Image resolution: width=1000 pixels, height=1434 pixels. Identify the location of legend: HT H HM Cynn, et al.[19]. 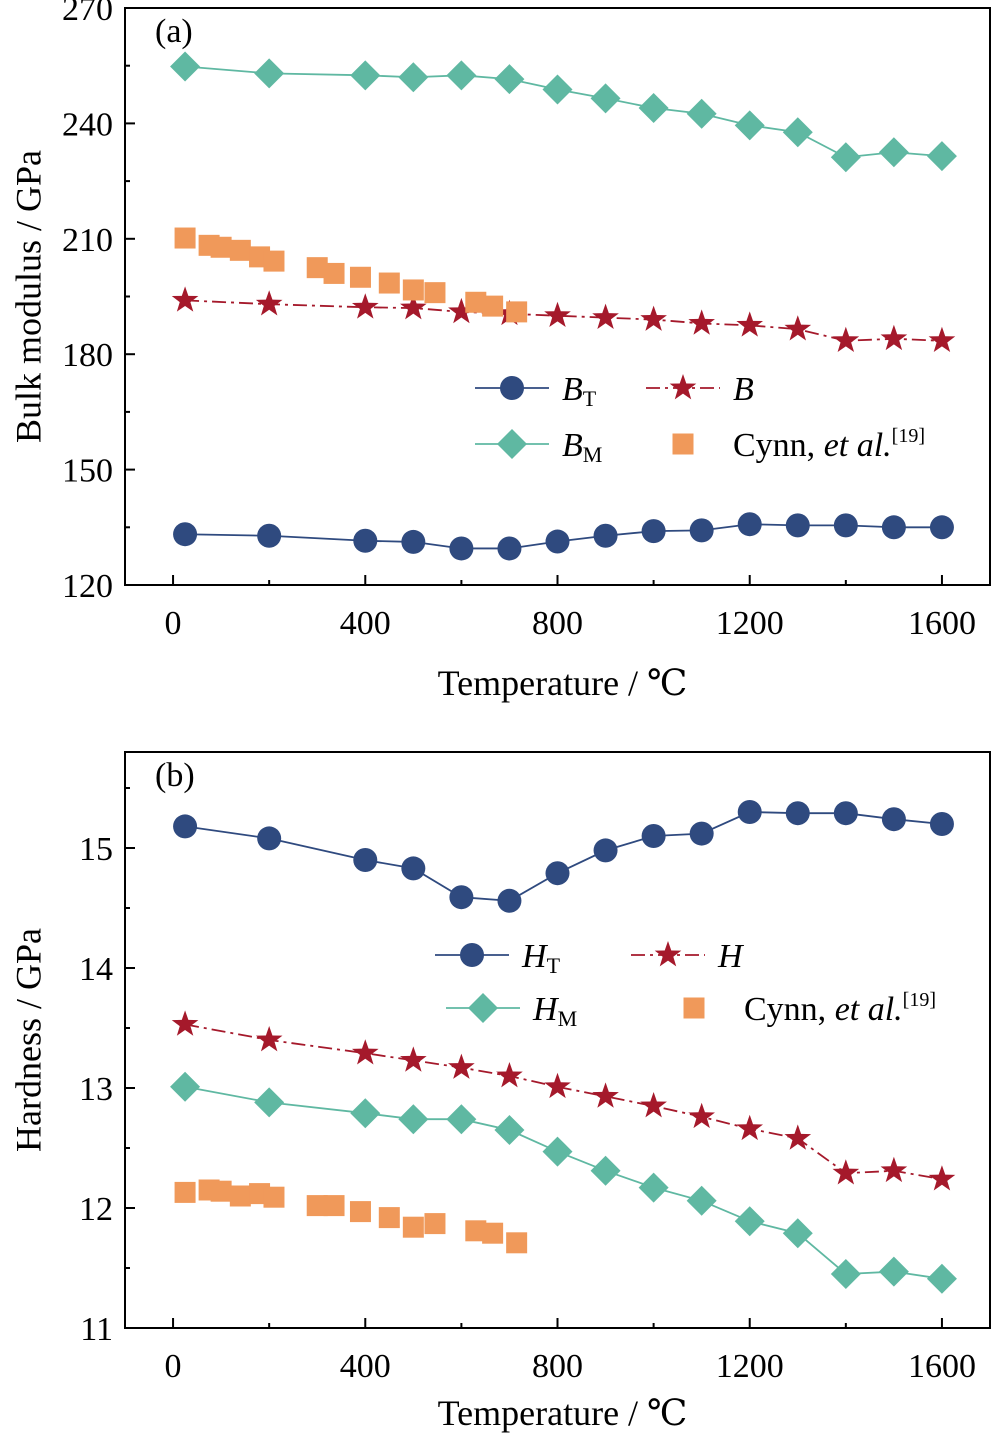
(685, 984).